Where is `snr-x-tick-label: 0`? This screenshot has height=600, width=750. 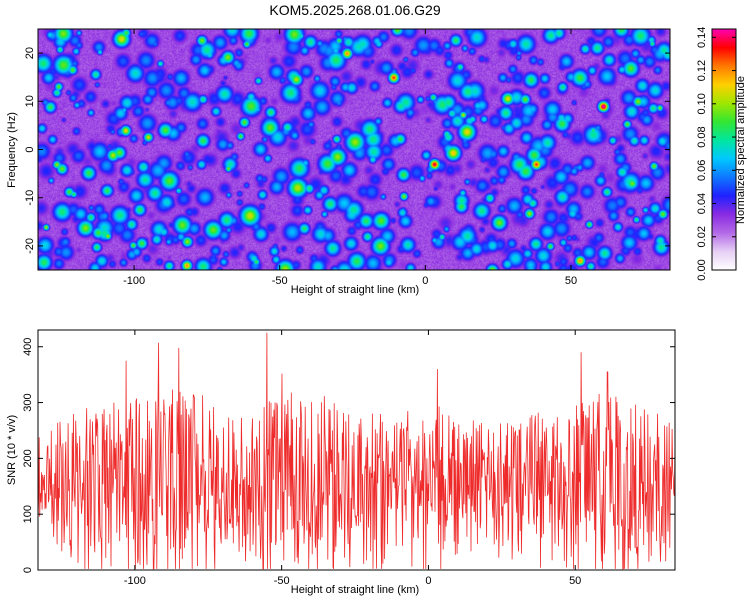 snr-x-tick-label: 0 is located at coordinates (428, 581).